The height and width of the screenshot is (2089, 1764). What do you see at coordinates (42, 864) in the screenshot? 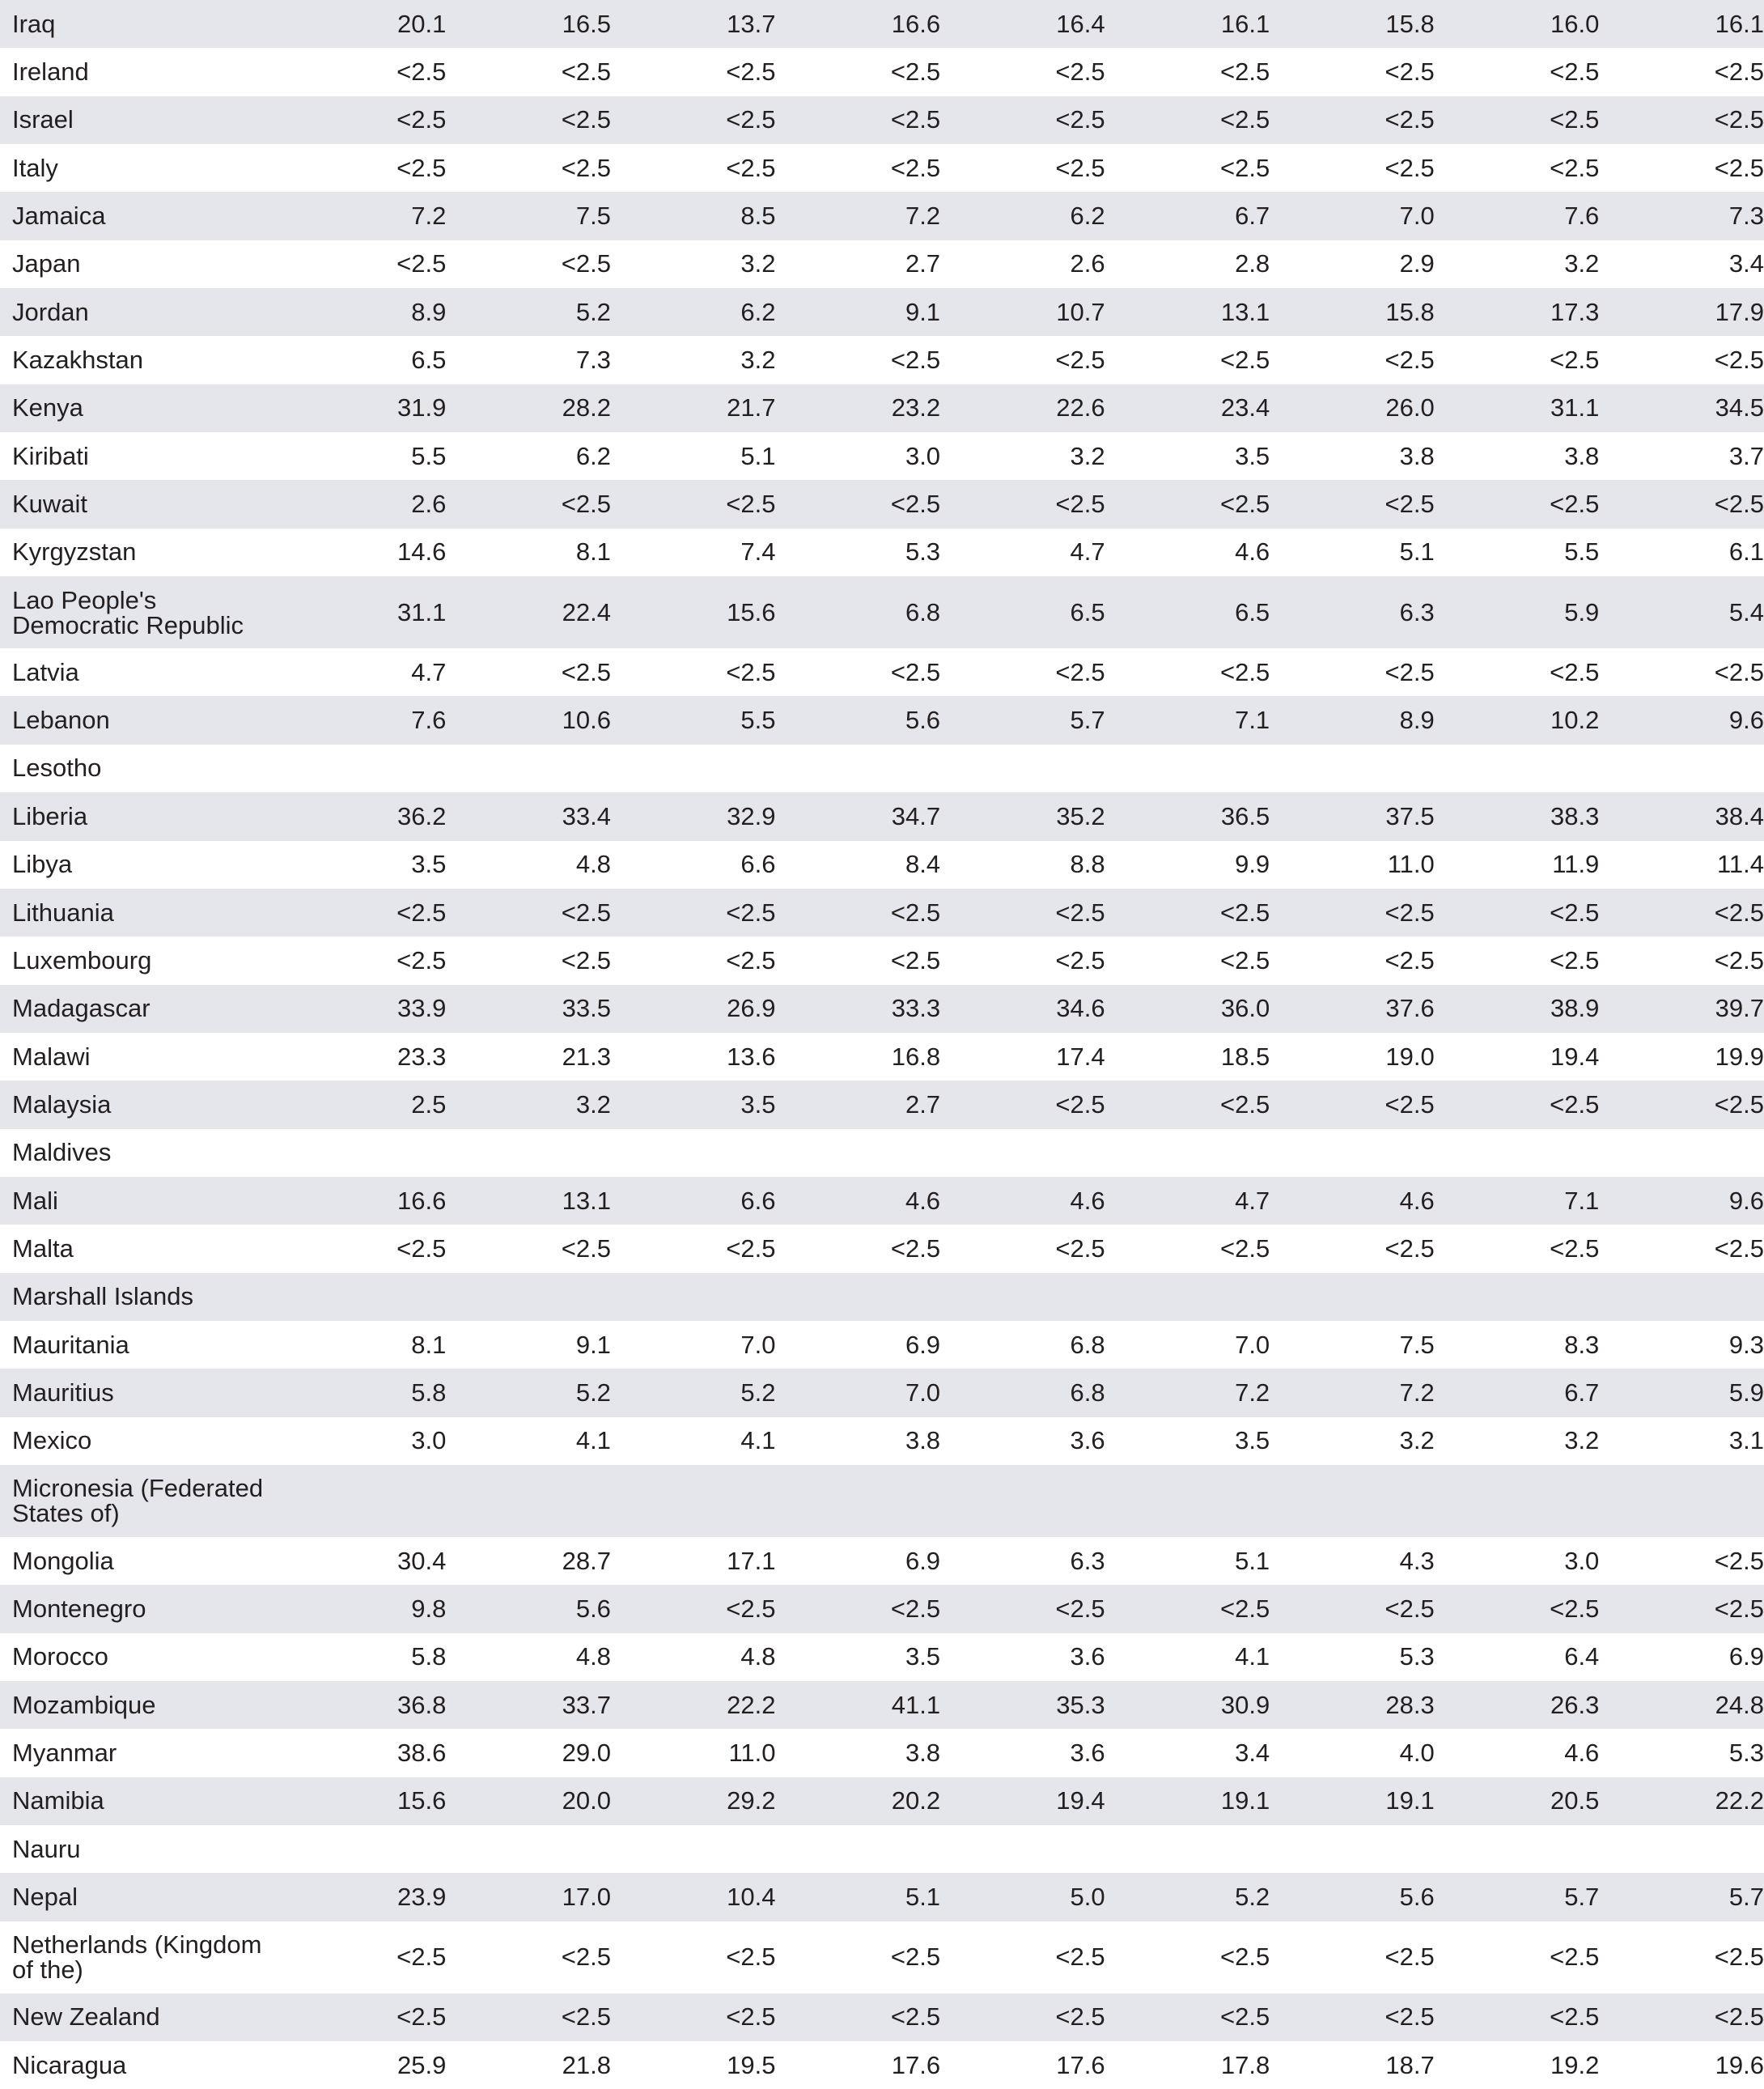
I see `country-name-cell: Libya` at bounding box center [42, 864].